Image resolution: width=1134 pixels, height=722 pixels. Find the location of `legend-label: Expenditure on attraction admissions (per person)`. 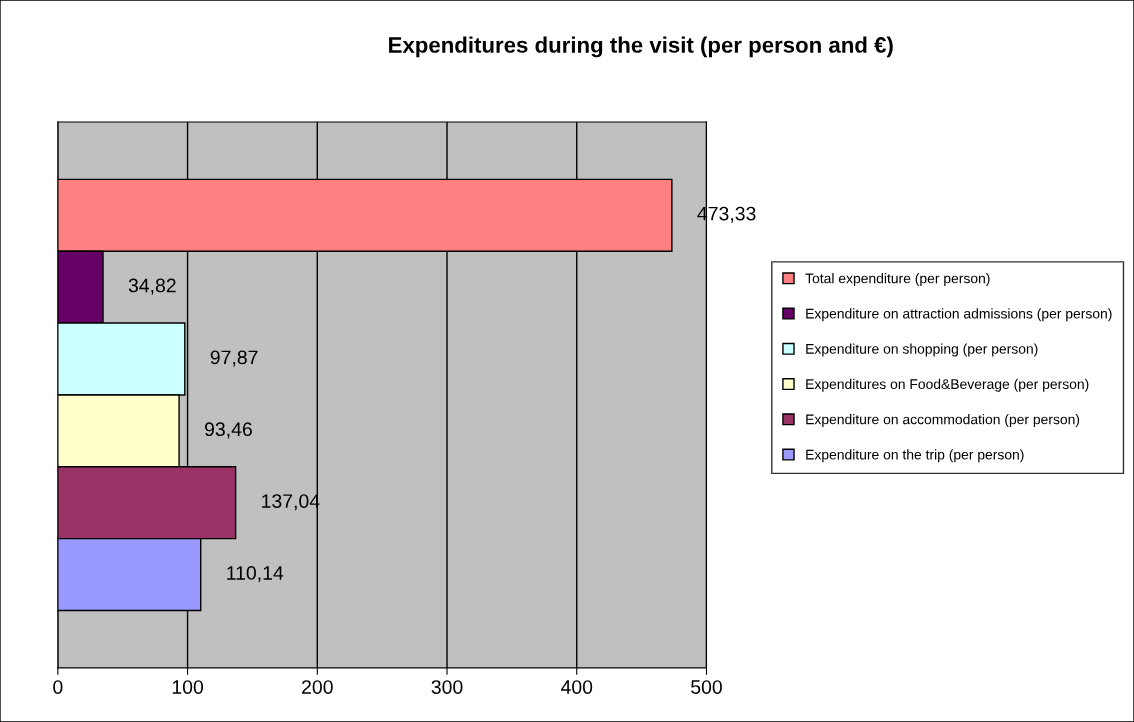

legend-label: Expenditure on attraction admissions (per person) is located at coordinates (959, 315).